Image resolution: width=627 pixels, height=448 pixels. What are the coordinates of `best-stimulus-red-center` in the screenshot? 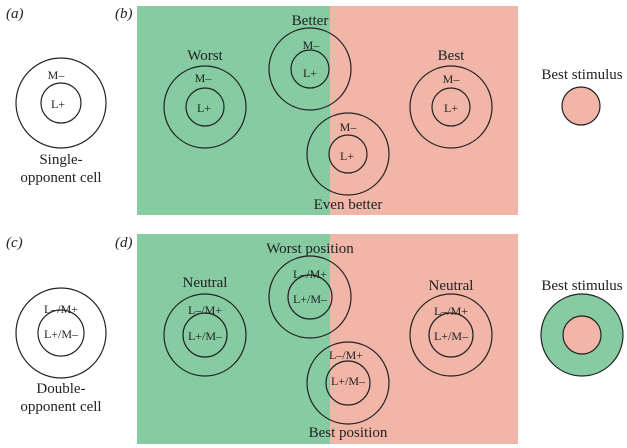 It's located at (582, 335).